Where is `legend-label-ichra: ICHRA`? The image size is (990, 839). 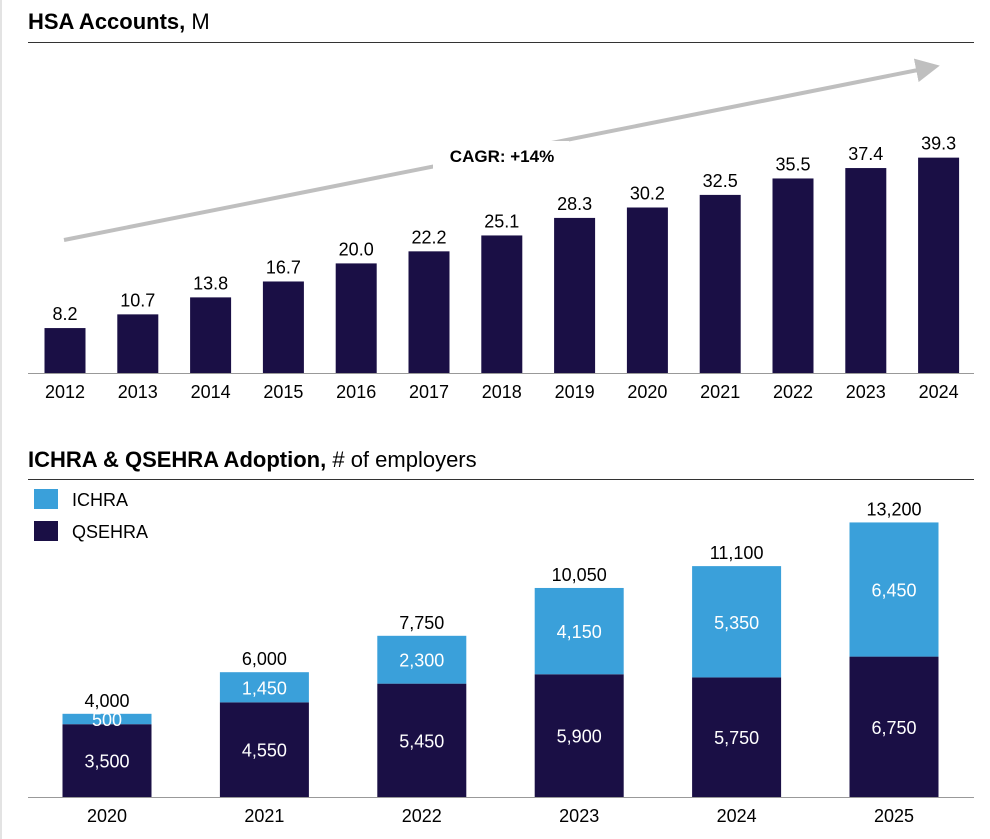
legend-label-ichra: ICHRA is located at coordinates (100, 500).